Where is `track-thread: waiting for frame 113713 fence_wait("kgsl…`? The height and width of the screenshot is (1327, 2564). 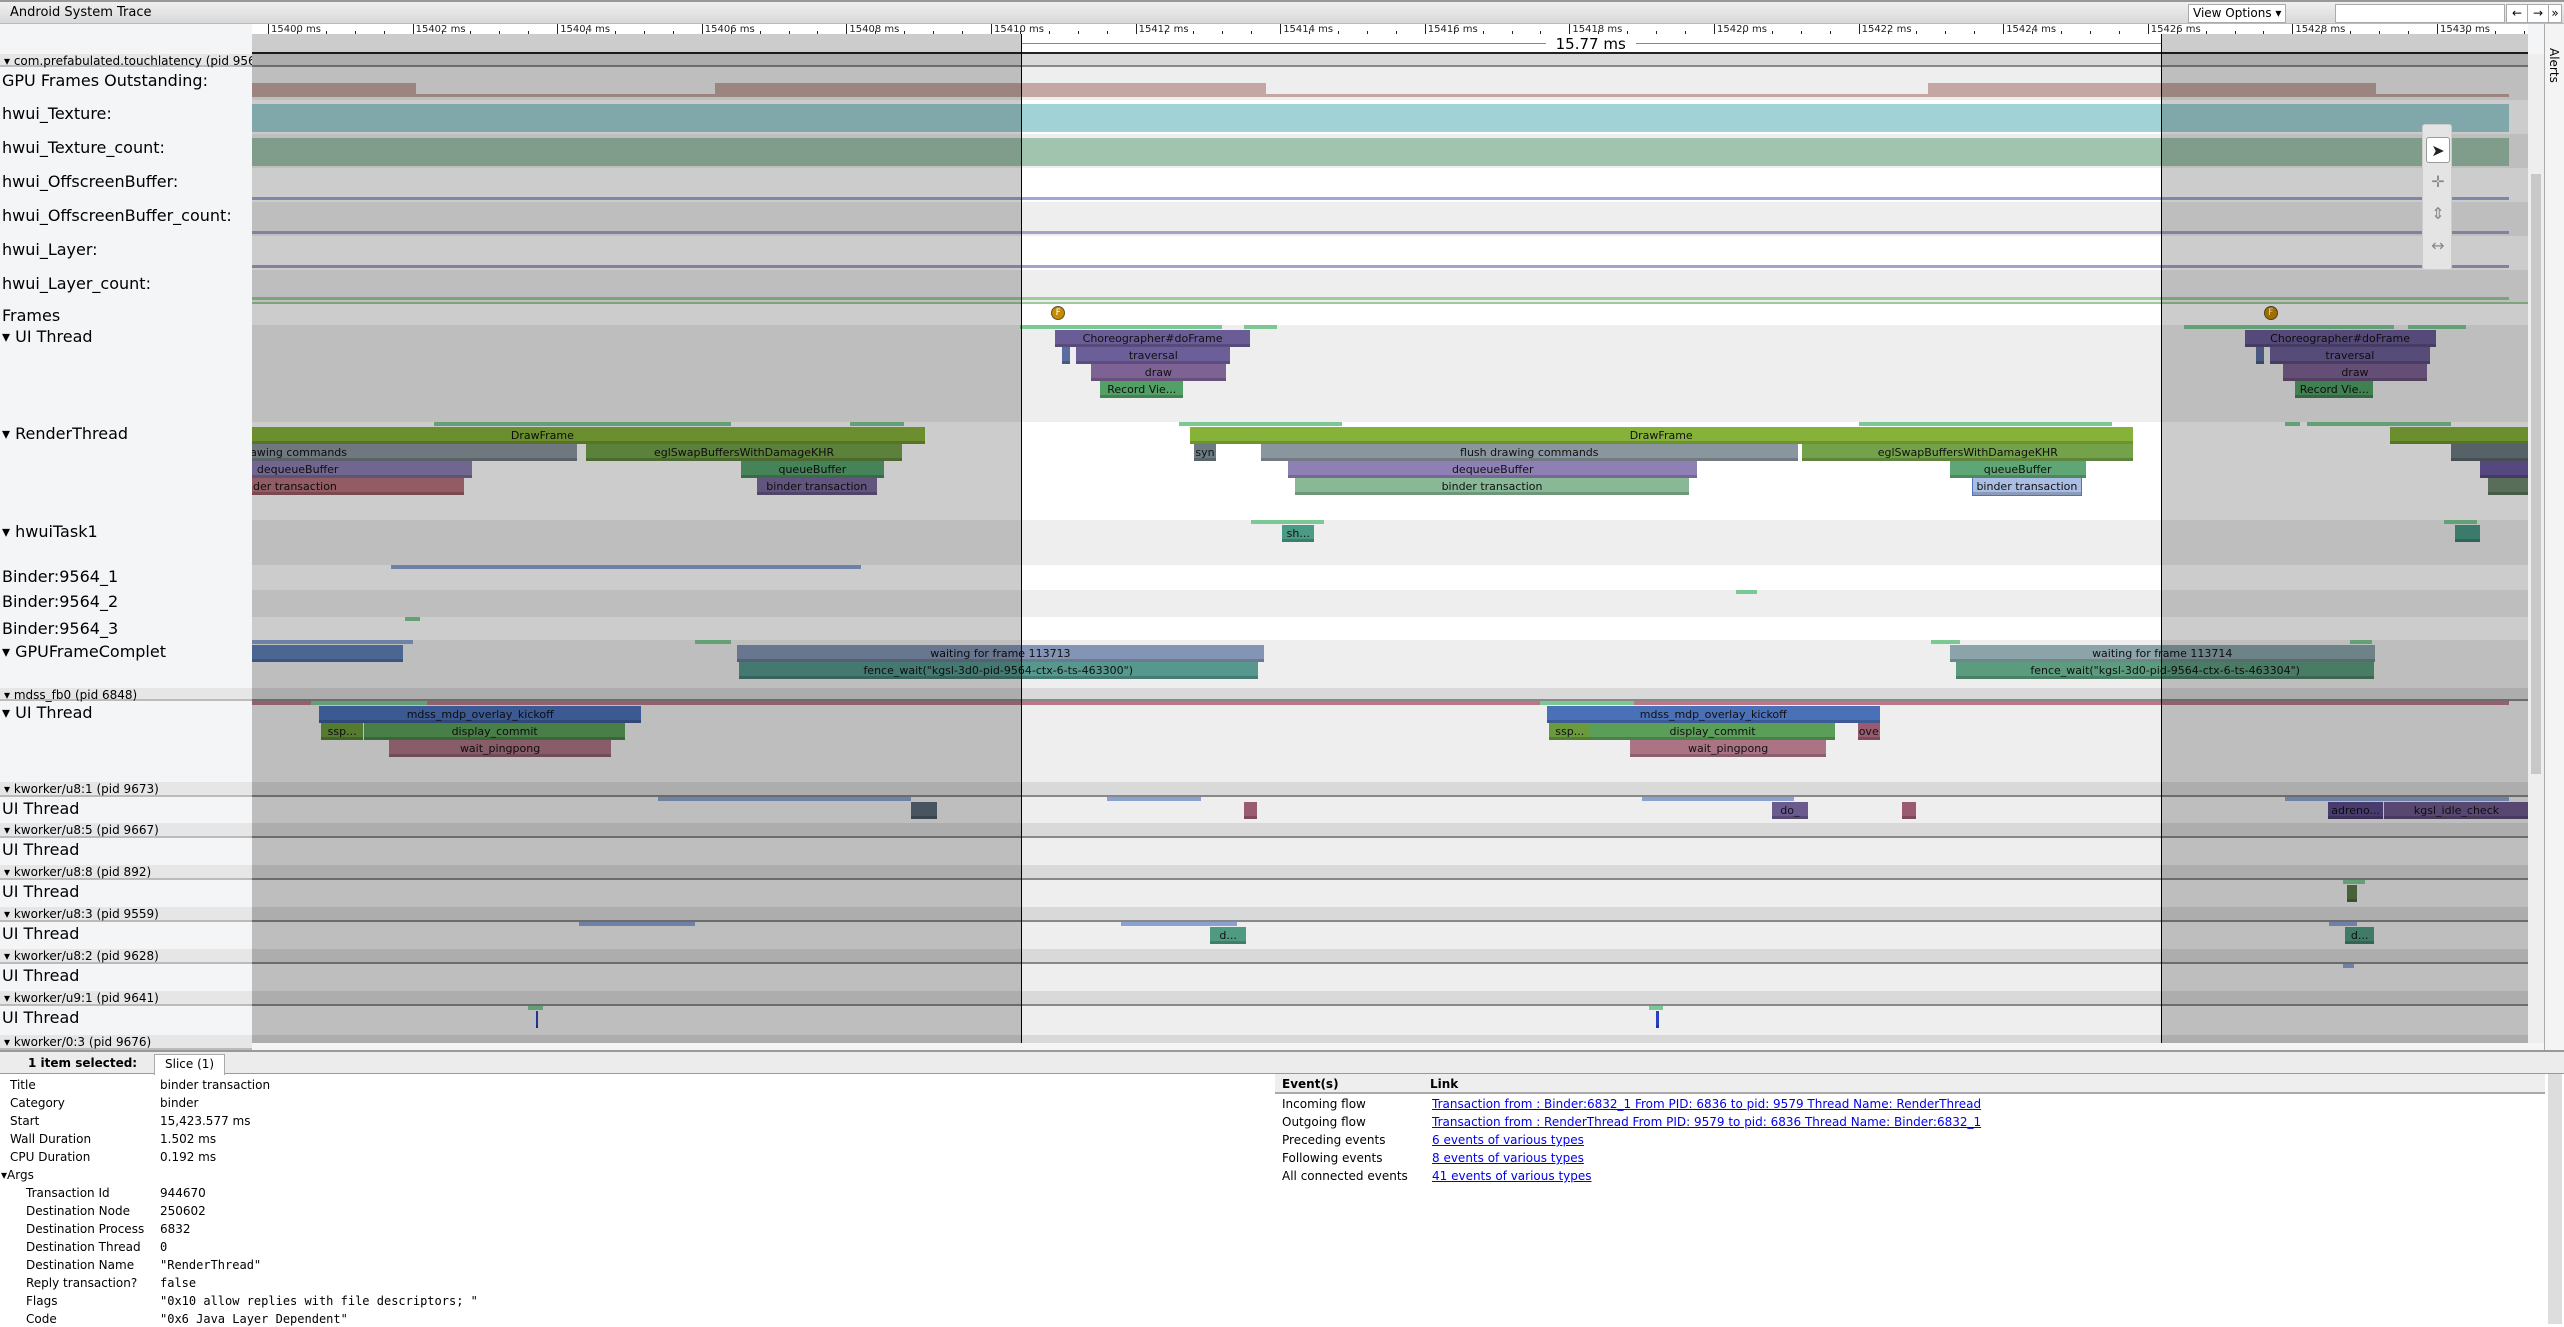
track-thread: waiting for frame 113713 fence_wait("kgsl… is located at coordinates (1390, 664).